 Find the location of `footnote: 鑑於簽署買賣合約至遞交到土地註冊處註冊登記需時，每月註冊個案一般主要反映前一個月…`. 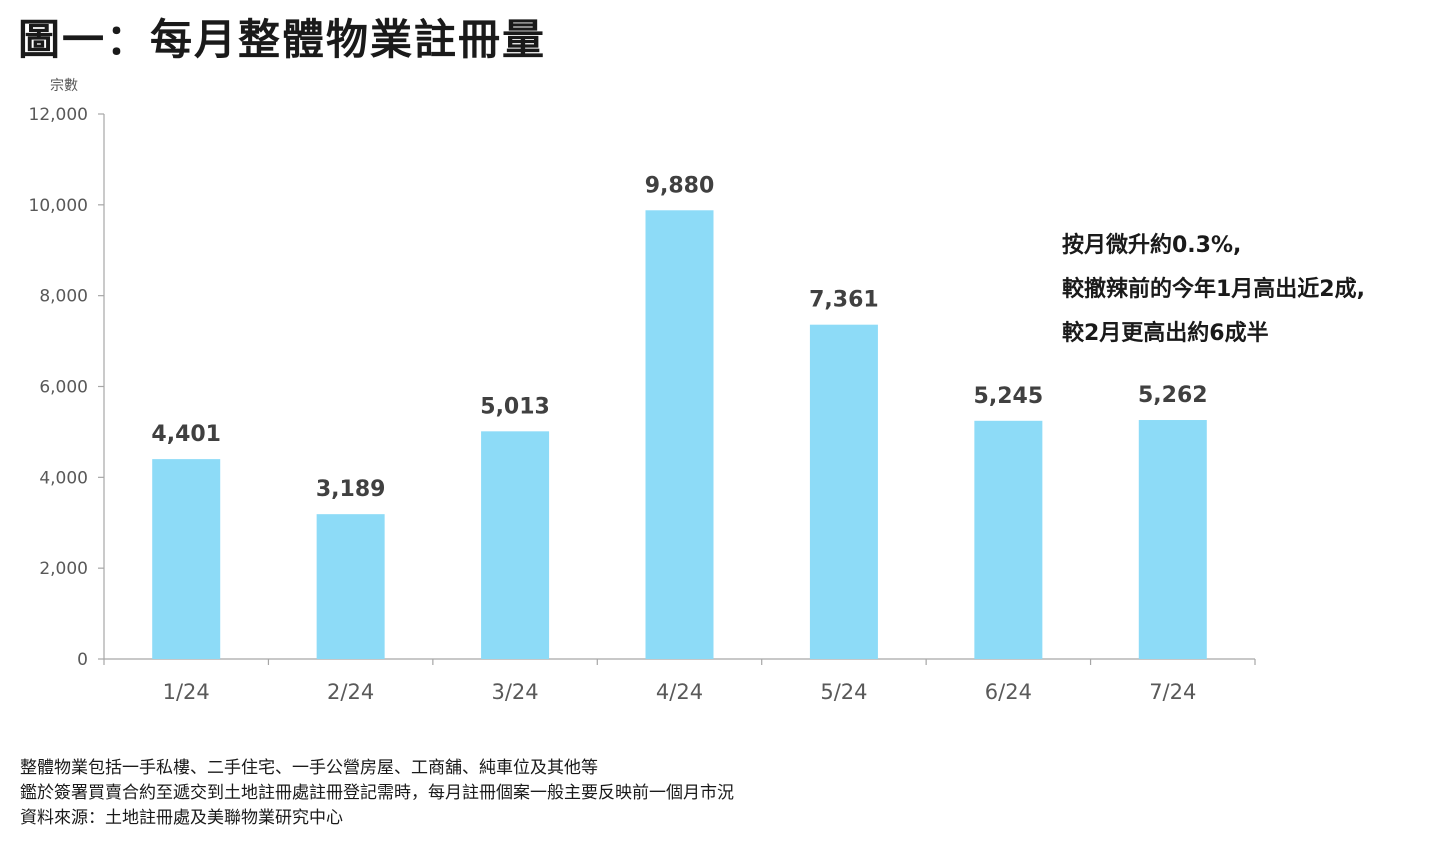

footnote: 鑑於簽署買賣合約至遞交到土地註冊處註冊登記需時，每月註冊個案一般主要反映前一個月… is located at coordinates (377, 793).